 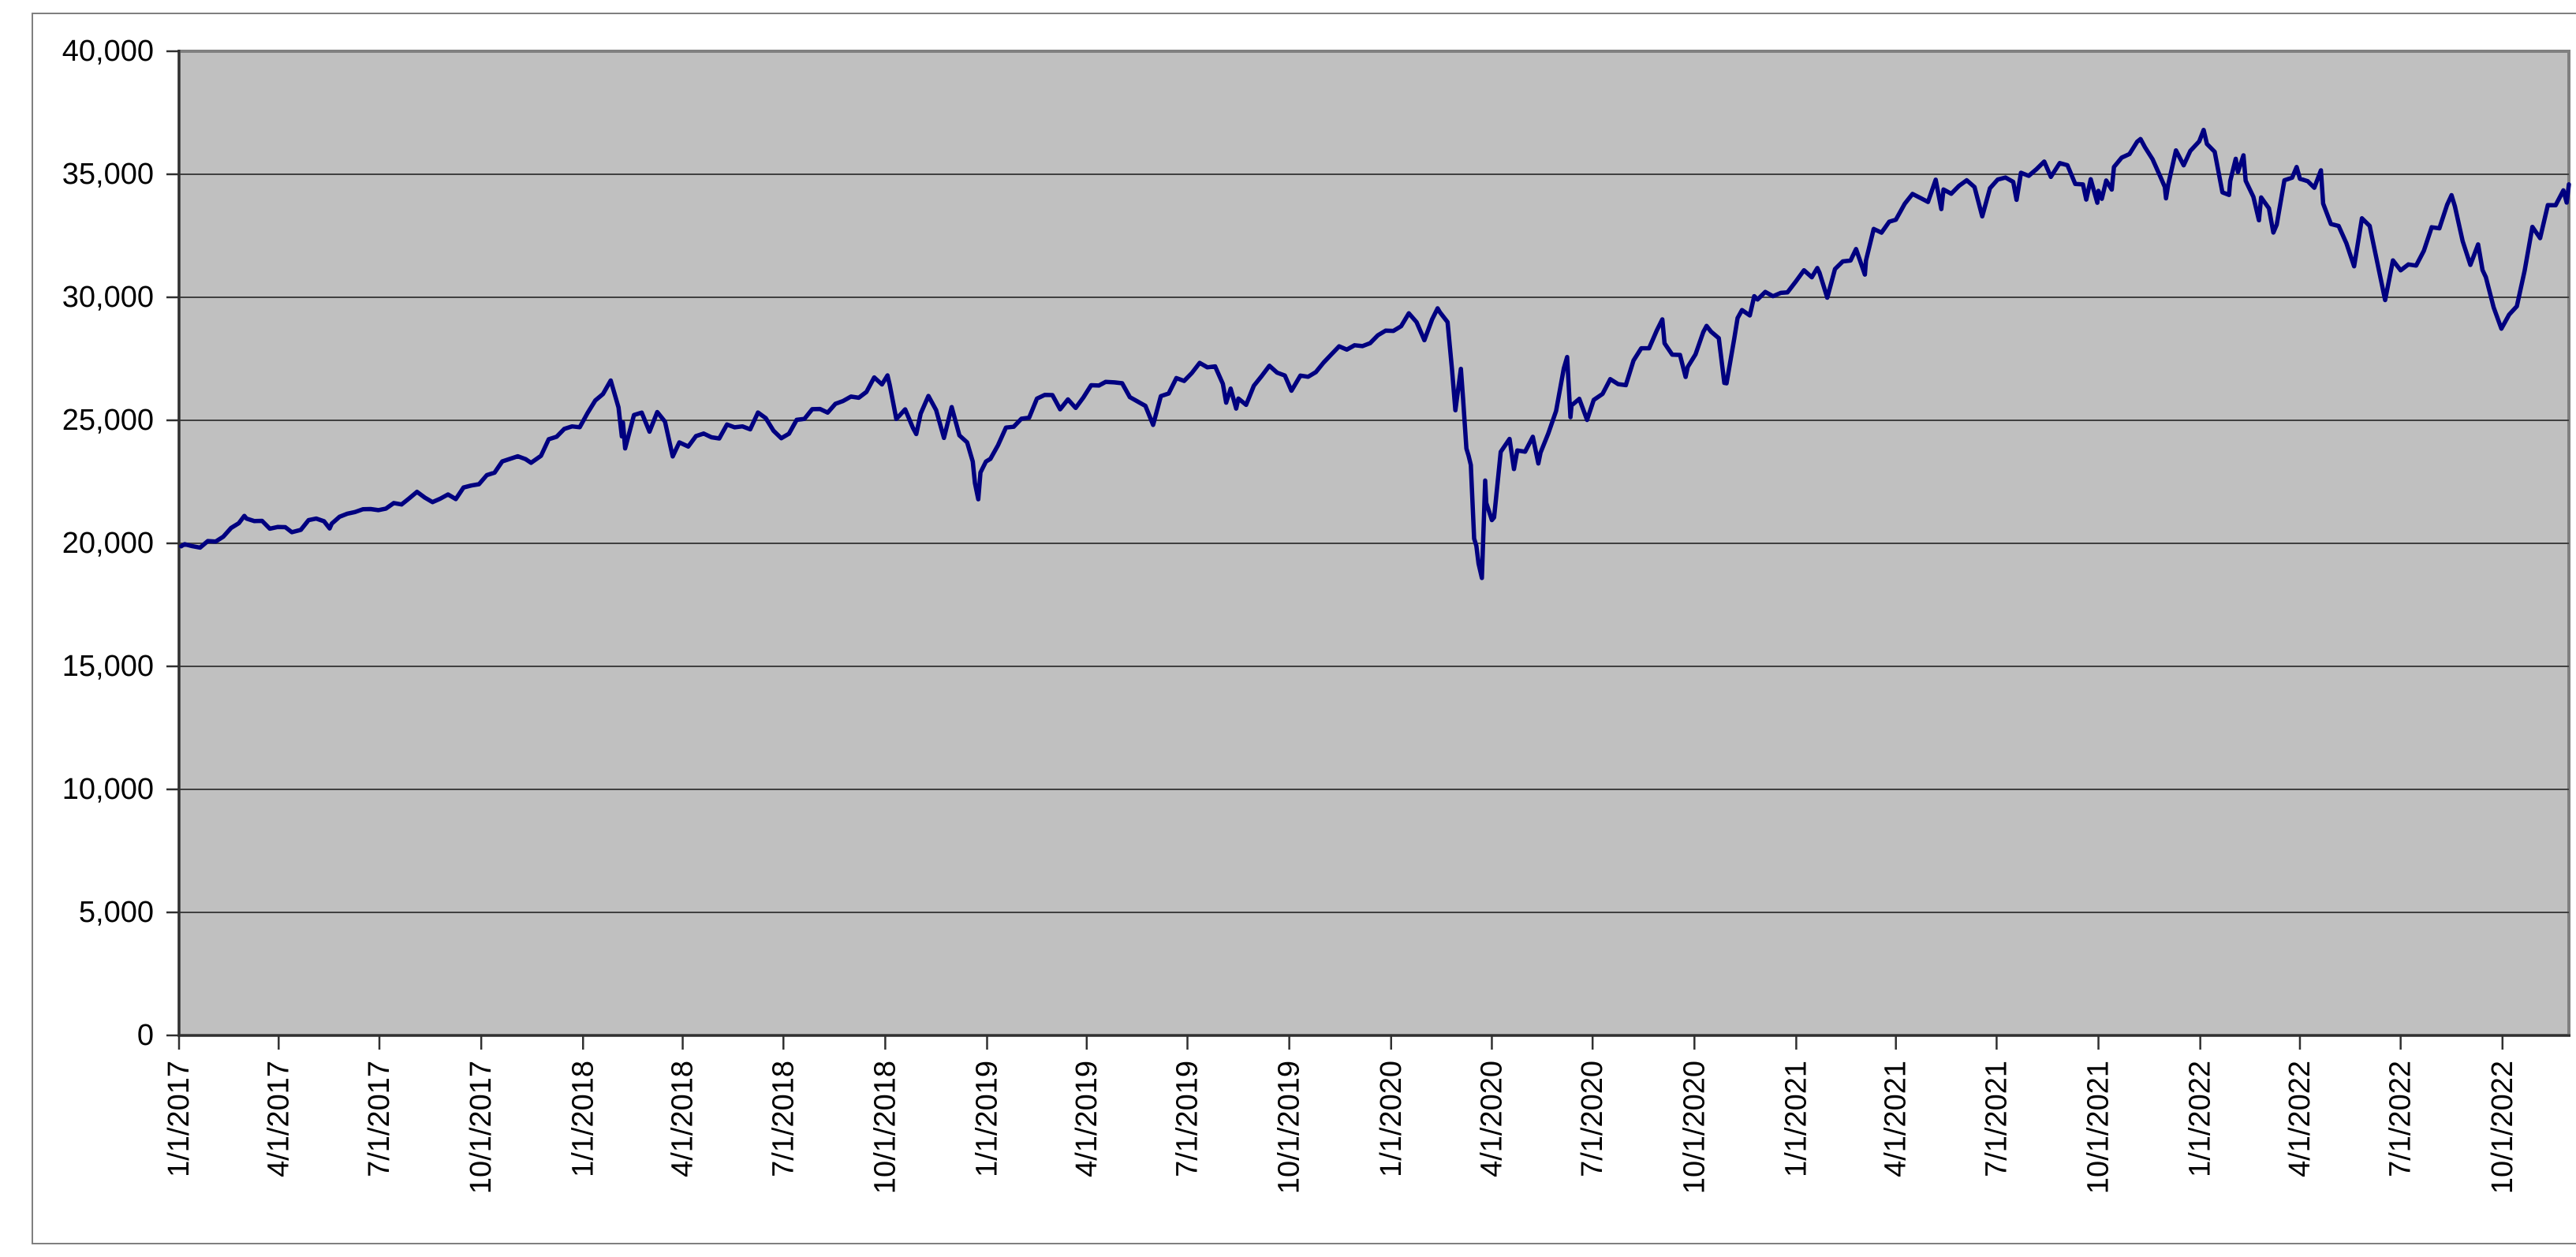 I want to click on x-tick-label: 10/1/2017, so click(x=481, y=1127).